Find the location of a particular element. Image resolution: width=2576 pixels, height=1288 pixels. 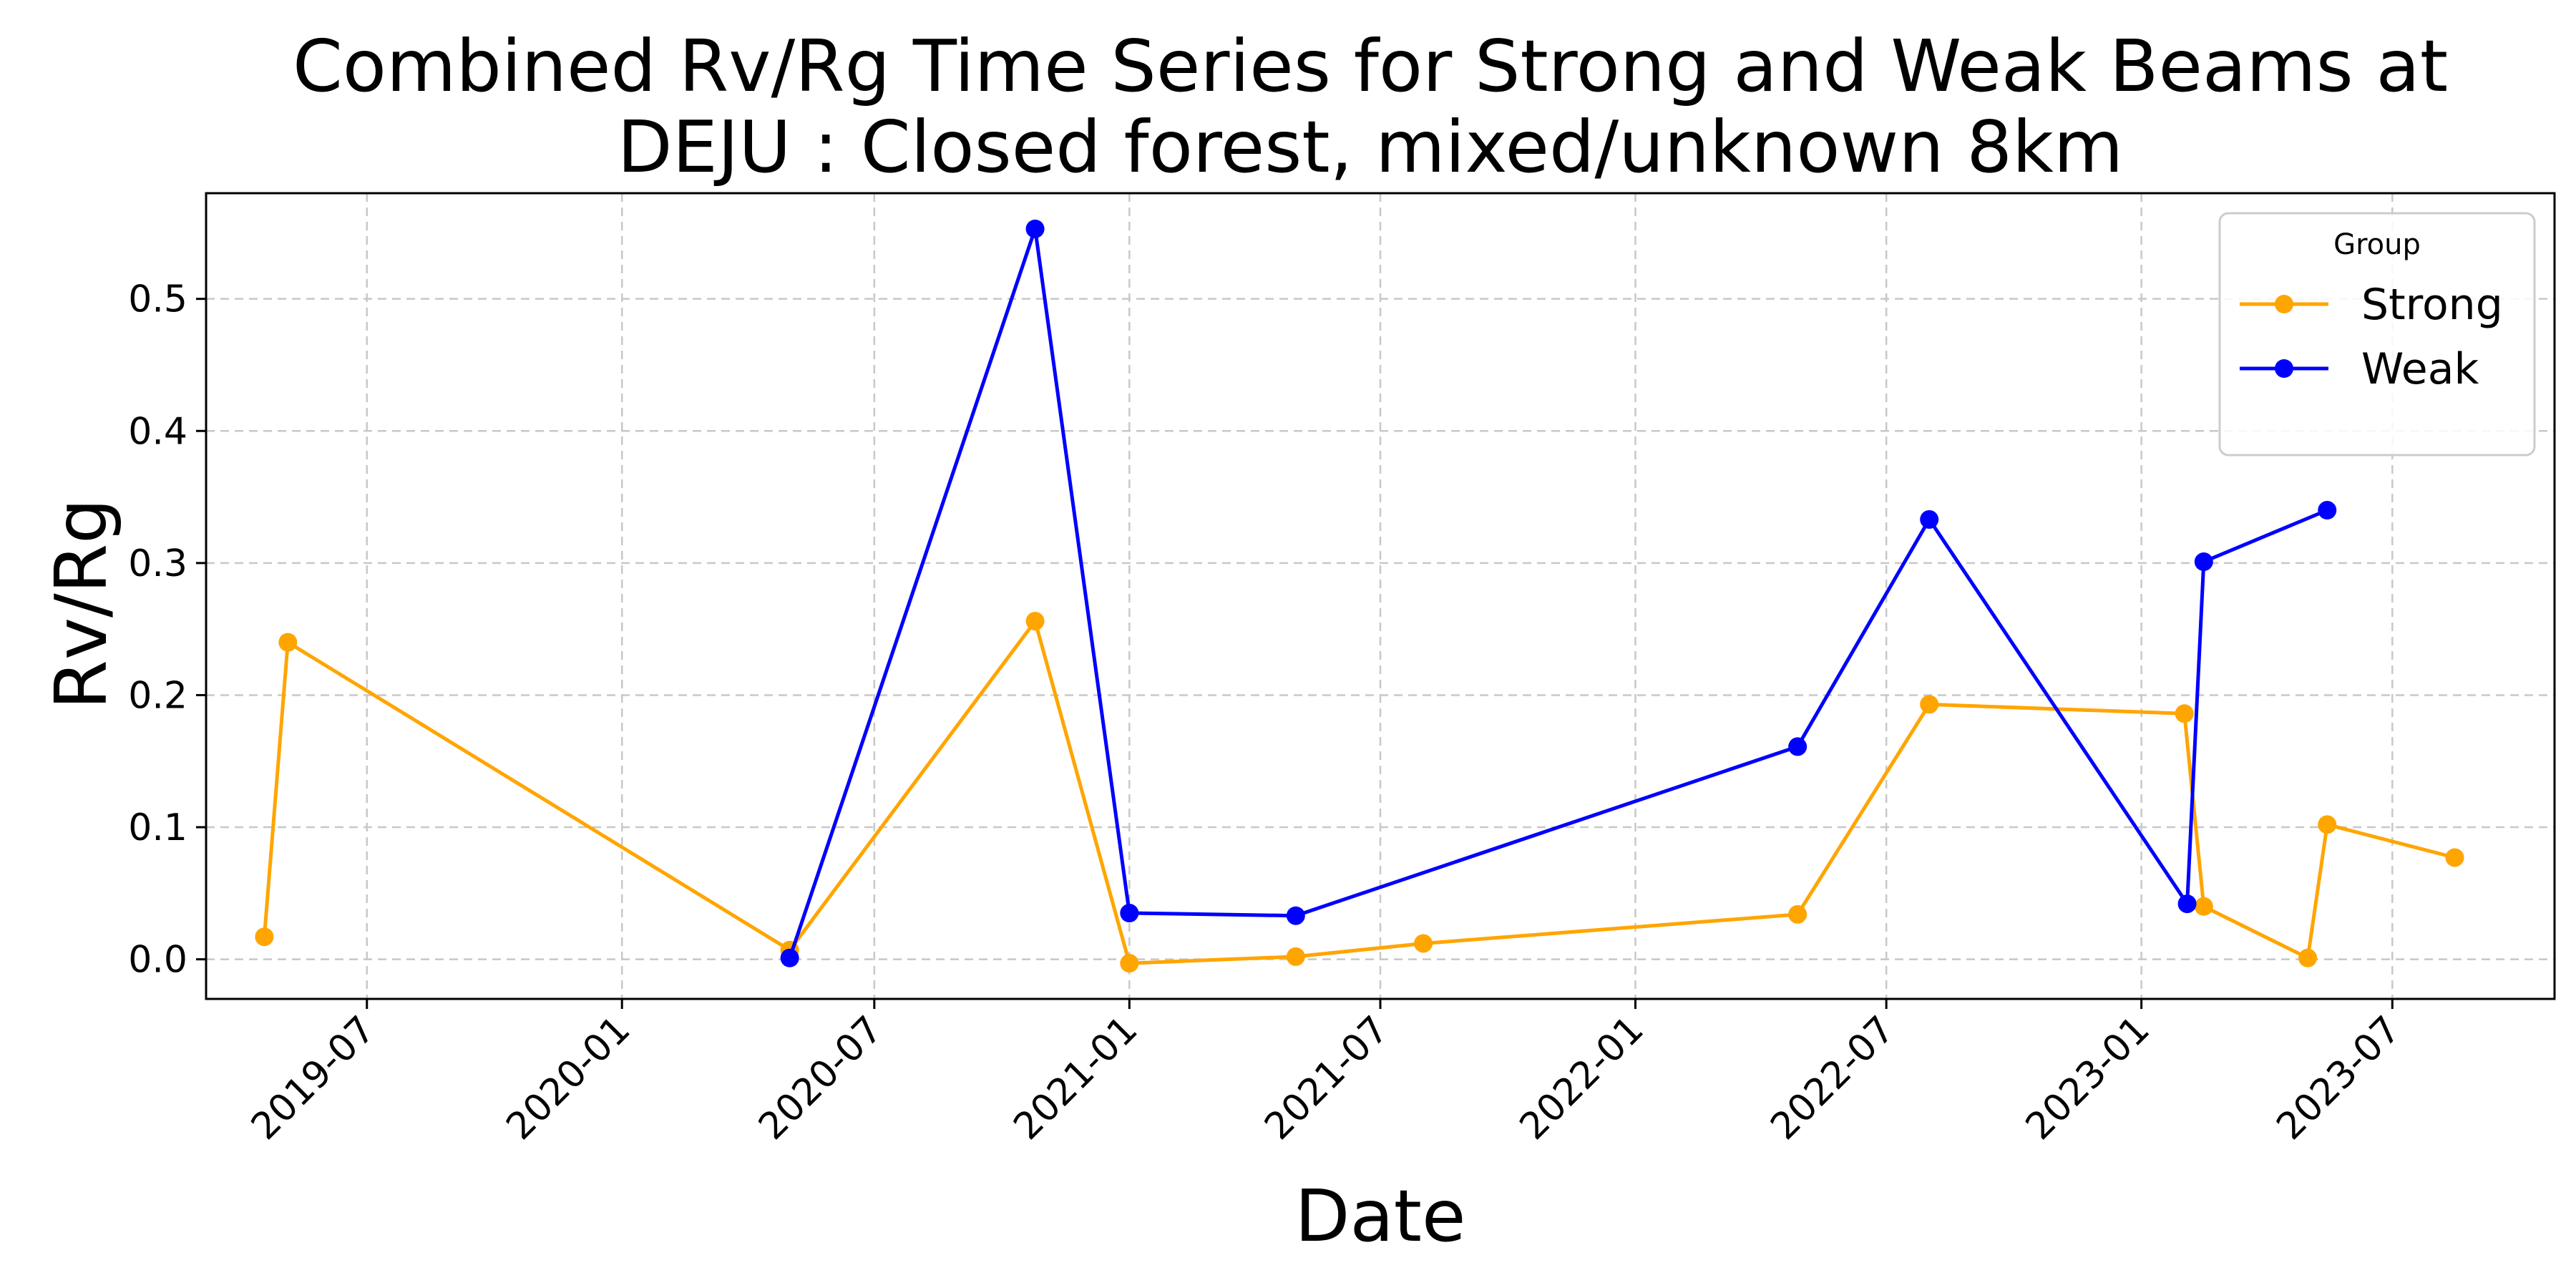

x-tick-label: 2022-01 is located at coordinates (1582, 1078).